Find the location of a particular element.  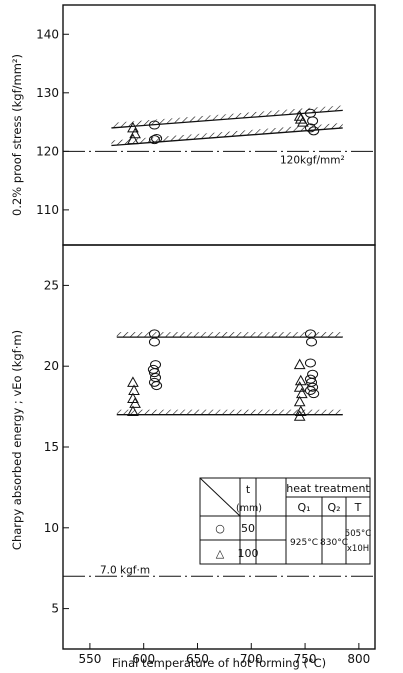

legend-T2-value: x10H is located at coordinates (358, 549).